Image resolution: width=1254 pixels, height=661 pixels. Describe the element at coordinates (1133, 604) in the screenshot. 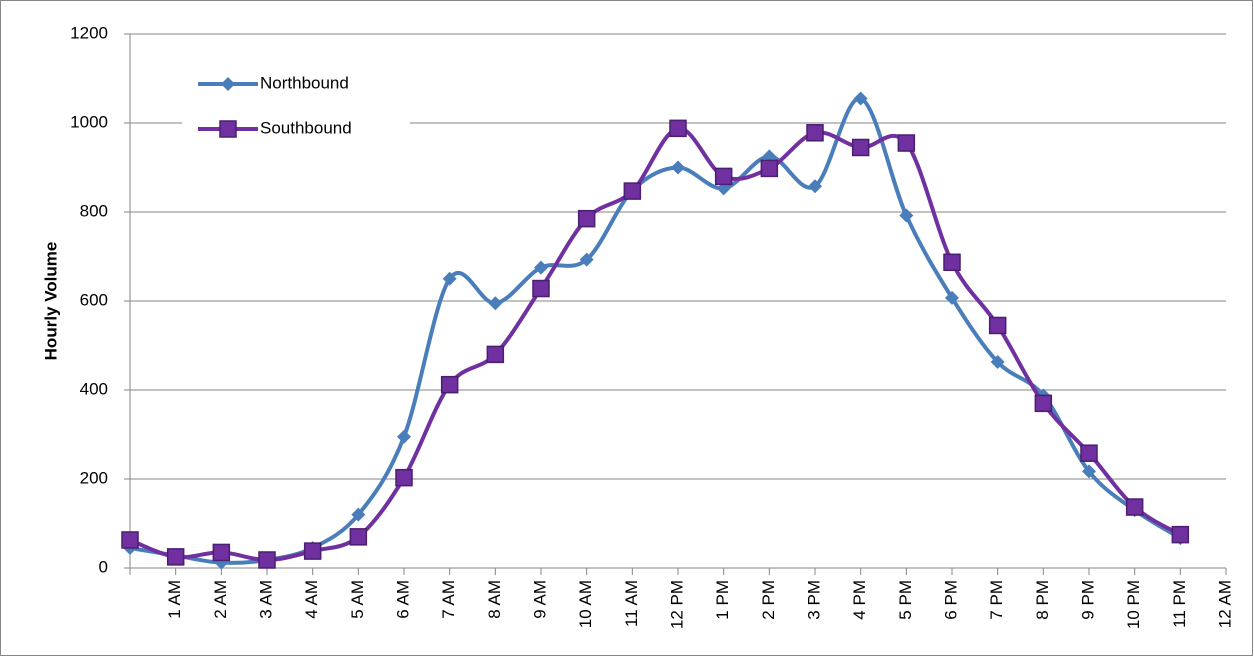

I see `x-tick-label: 10 PM` at that location.